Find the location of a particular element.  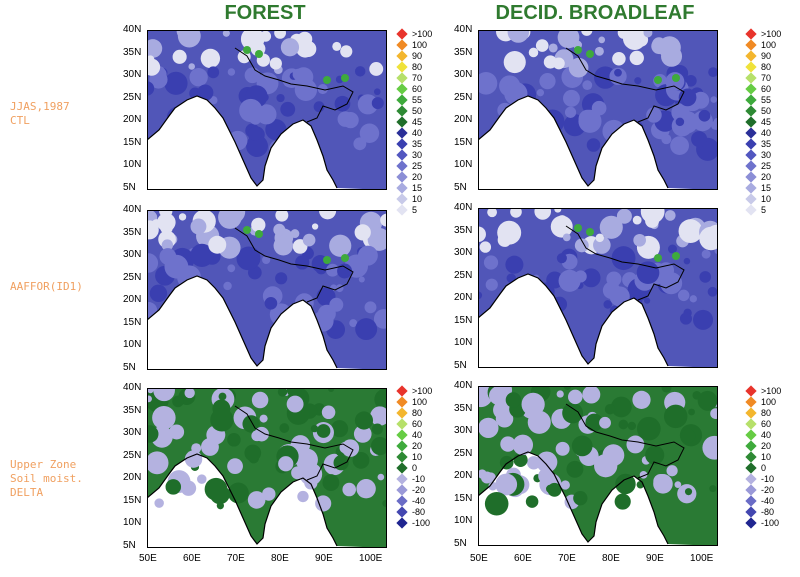

legend-entry: 0 is located at coordinates (421, 467).